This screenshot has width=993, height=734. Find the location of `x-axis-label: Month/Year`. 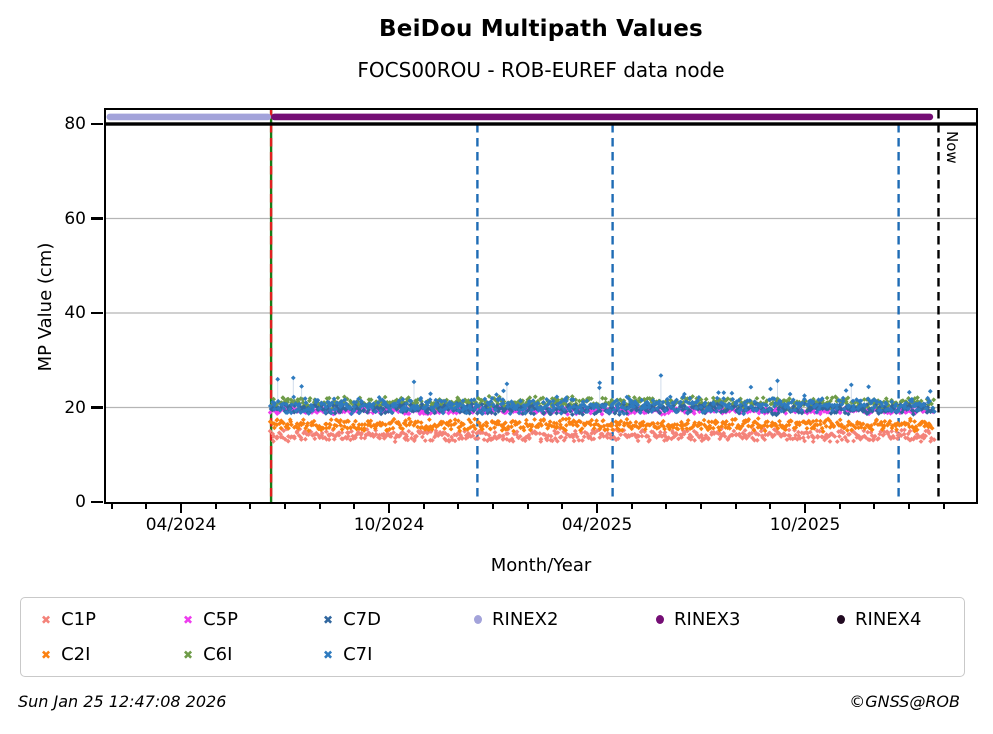

x-axis-label: Month/Year is located at coordinates (541, 565).